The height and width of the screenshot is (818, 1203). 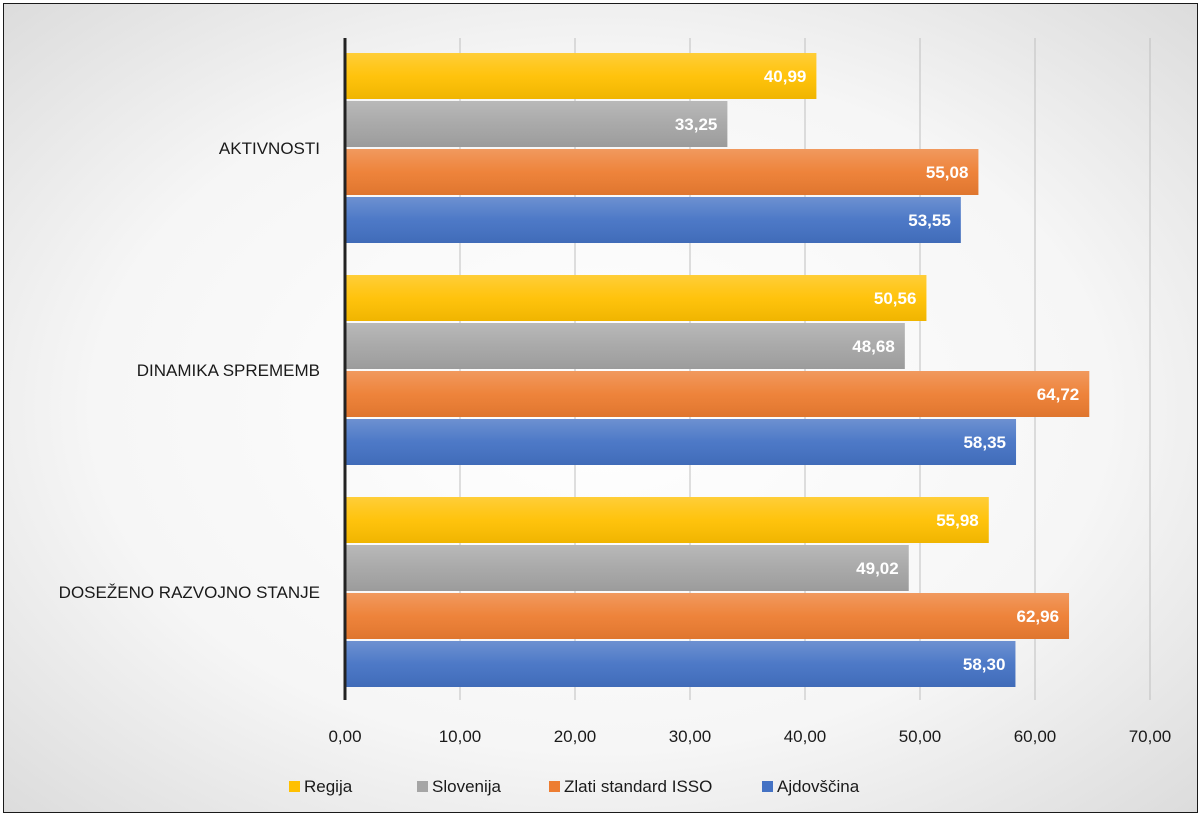 What do you see at coordinates (1035, 736) in the screenshot?
I see `x-tick-label: 60,00` at bounding box center [1035, 736].